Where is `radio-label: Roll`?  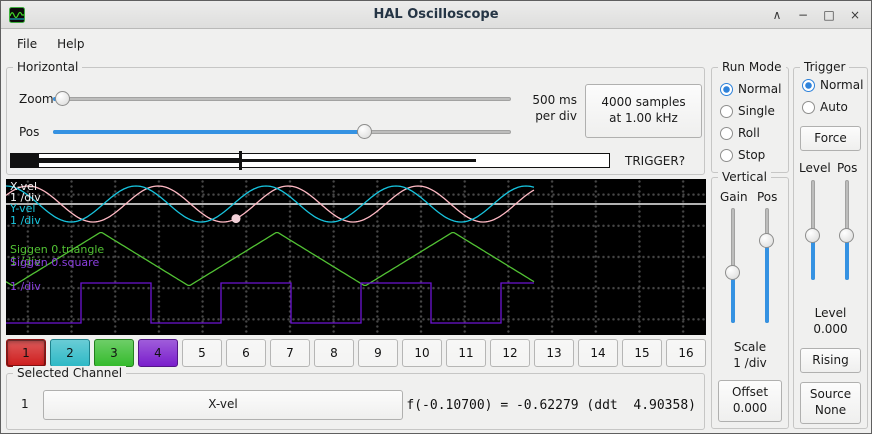 radio-label: Roll is located at coordinates (749, 133).